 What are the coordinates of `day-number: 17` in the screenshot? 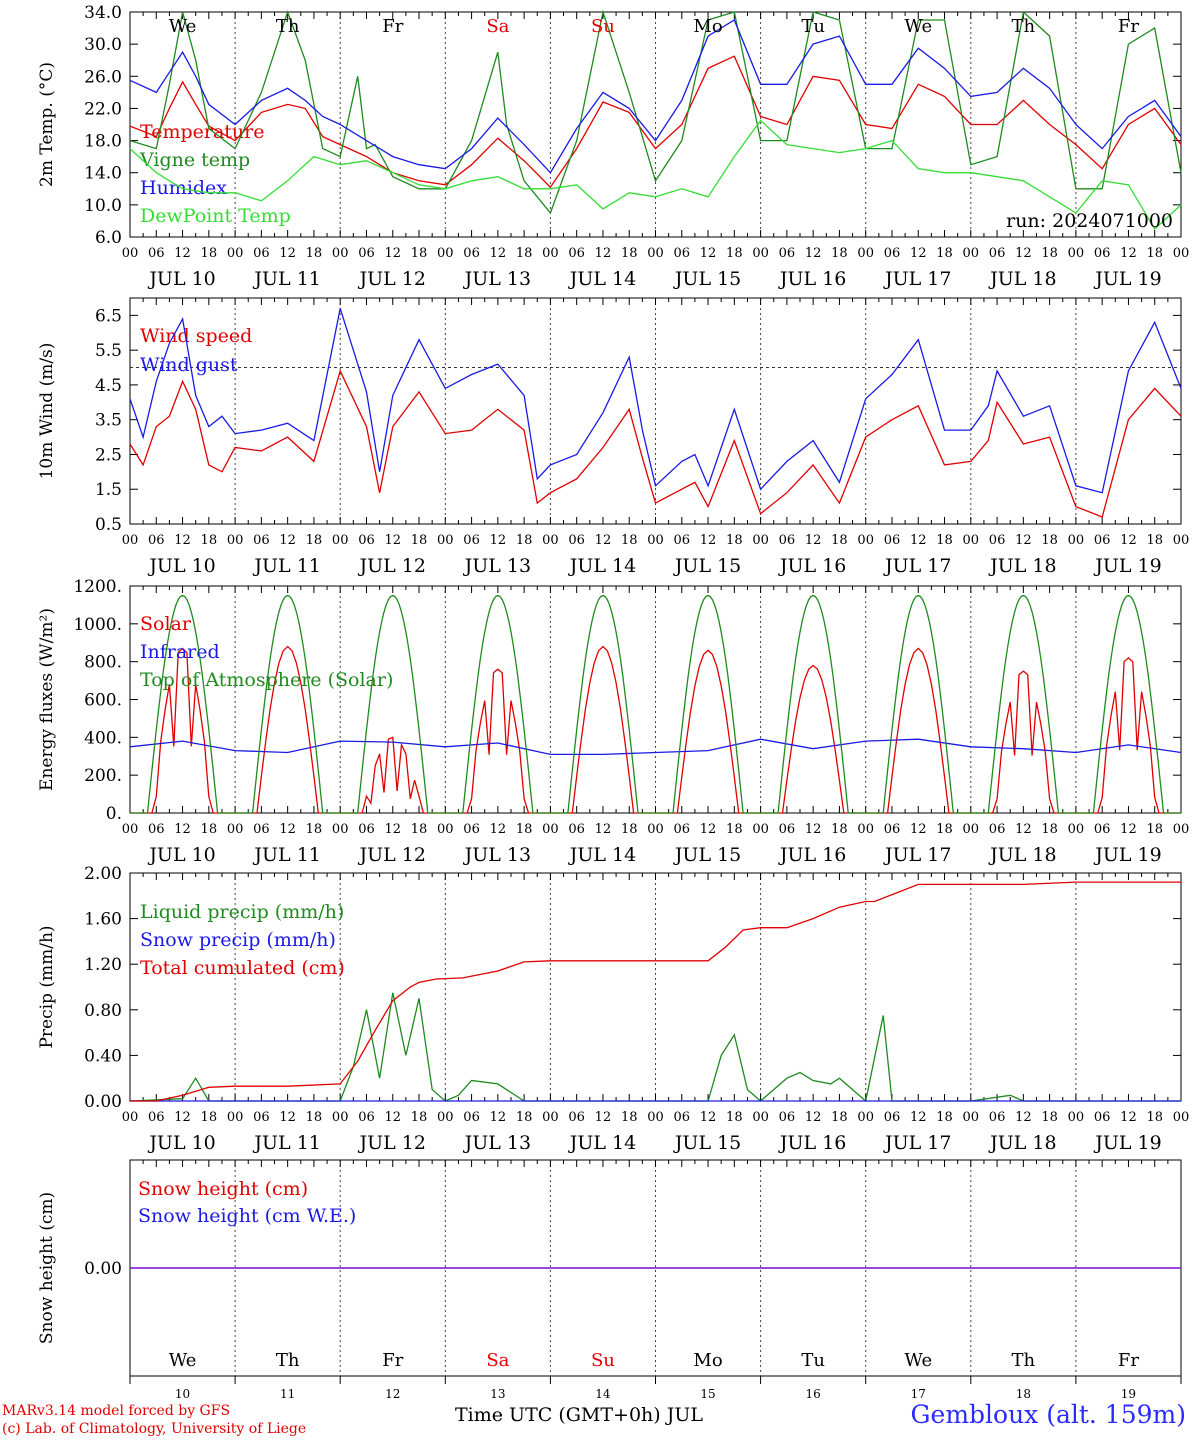 It's located at (918, 1394).